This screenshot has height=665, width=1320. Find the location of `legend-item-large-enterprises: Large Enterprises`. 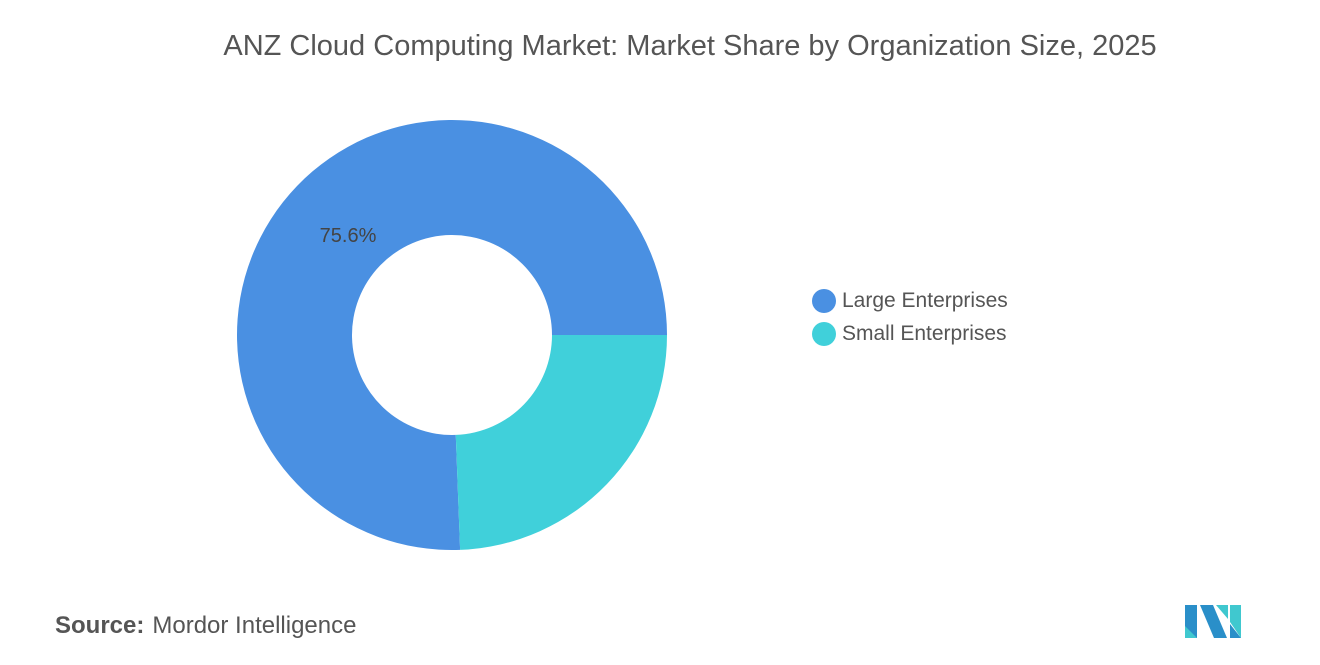

legend-item-large-enterprises: Large Enterprises is located at coordinates (910, 300).